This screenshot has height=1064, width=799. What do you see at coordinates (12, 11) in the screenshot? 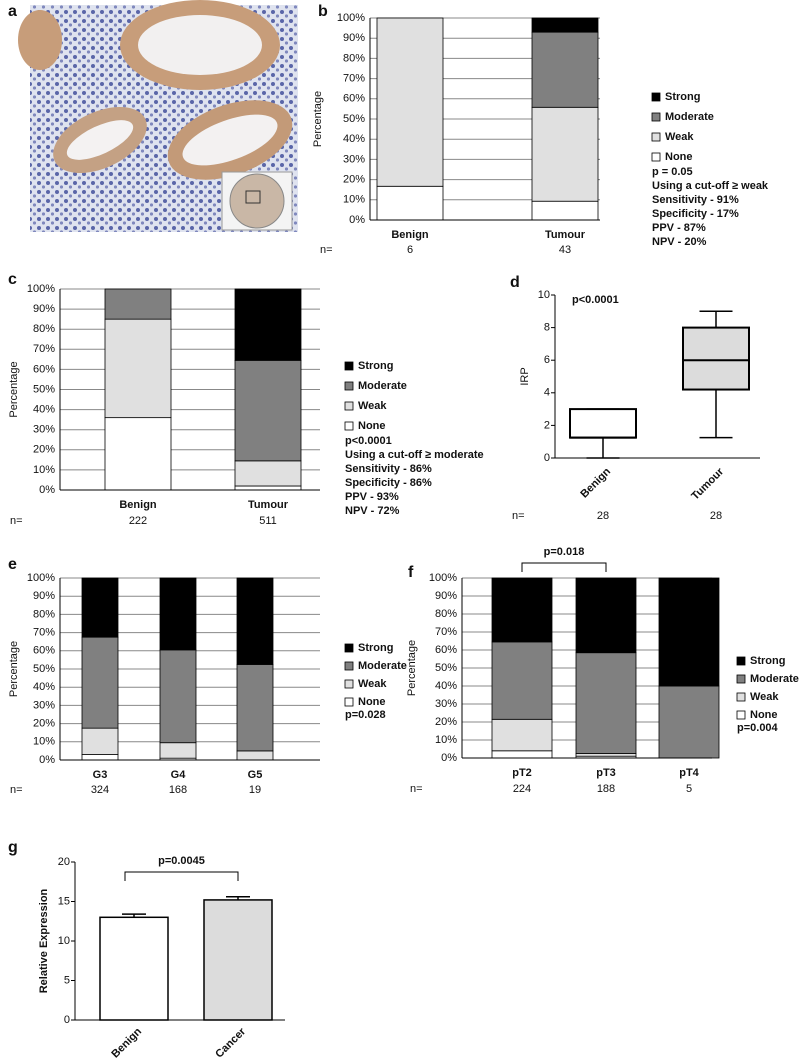
I see `panel-label: a` at bounding box center [12, 11].